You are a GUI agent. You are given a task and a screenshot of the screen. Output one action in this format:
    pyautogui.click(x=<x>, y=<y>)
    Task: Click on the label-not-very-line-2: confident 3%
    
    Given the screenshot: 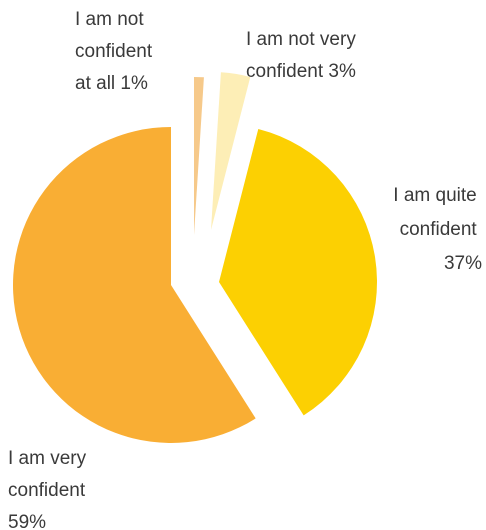 What is the action you would take?
    pyautogui.click(x=301, y=71)
    